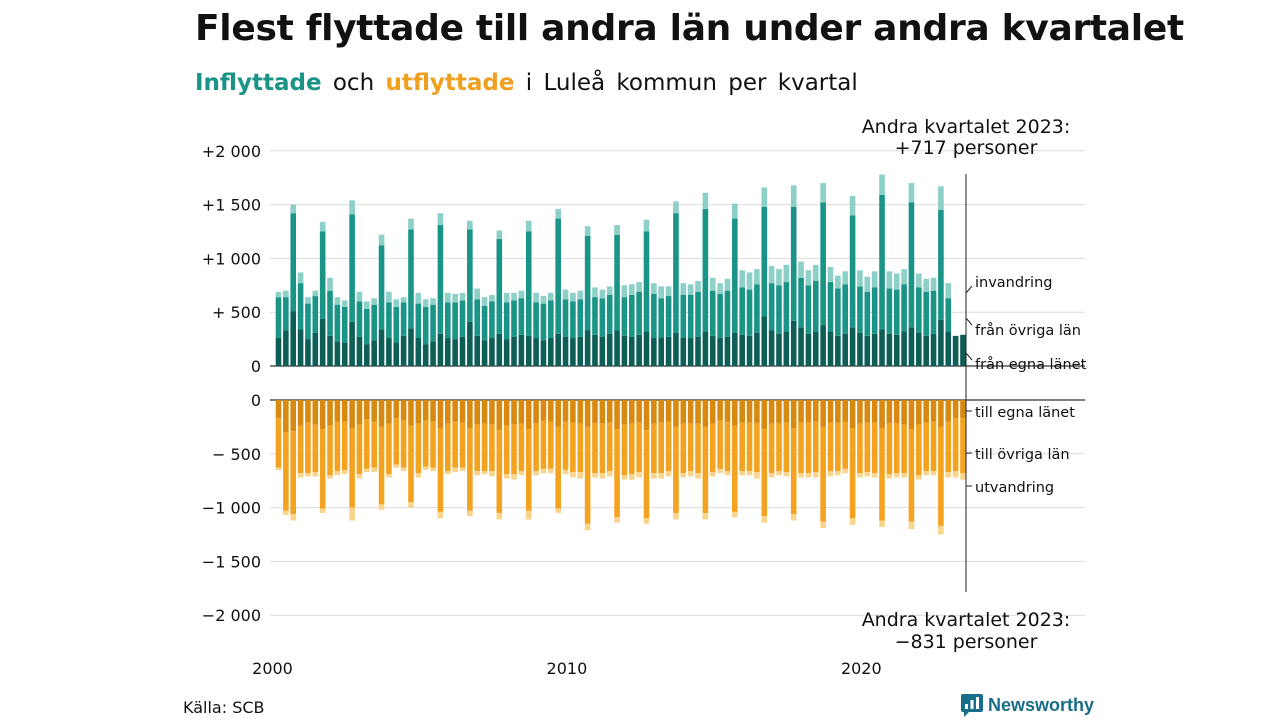  I want to click on top-annotation-line1: Andra kvartalet 2023:, so click(966, 127).